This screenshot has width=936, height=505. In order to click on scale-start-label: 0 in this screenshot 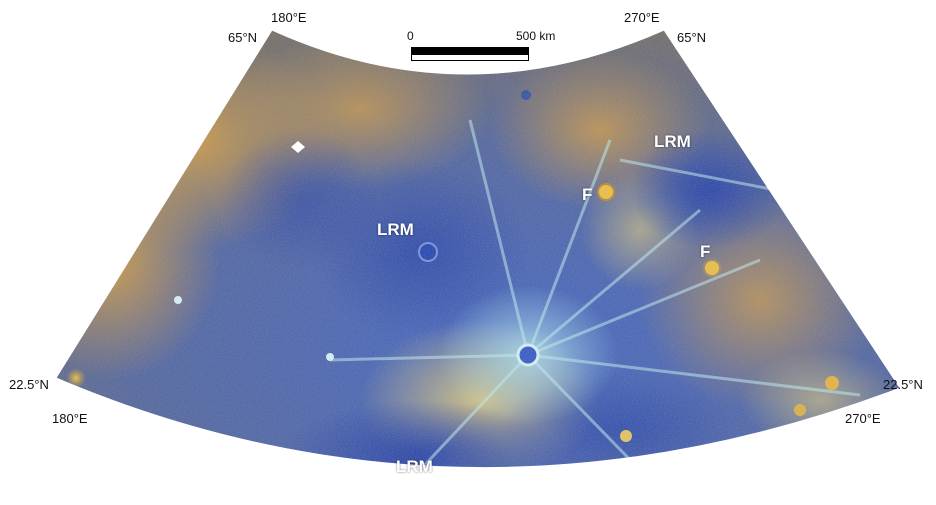, I will do `click(410, 36)`.